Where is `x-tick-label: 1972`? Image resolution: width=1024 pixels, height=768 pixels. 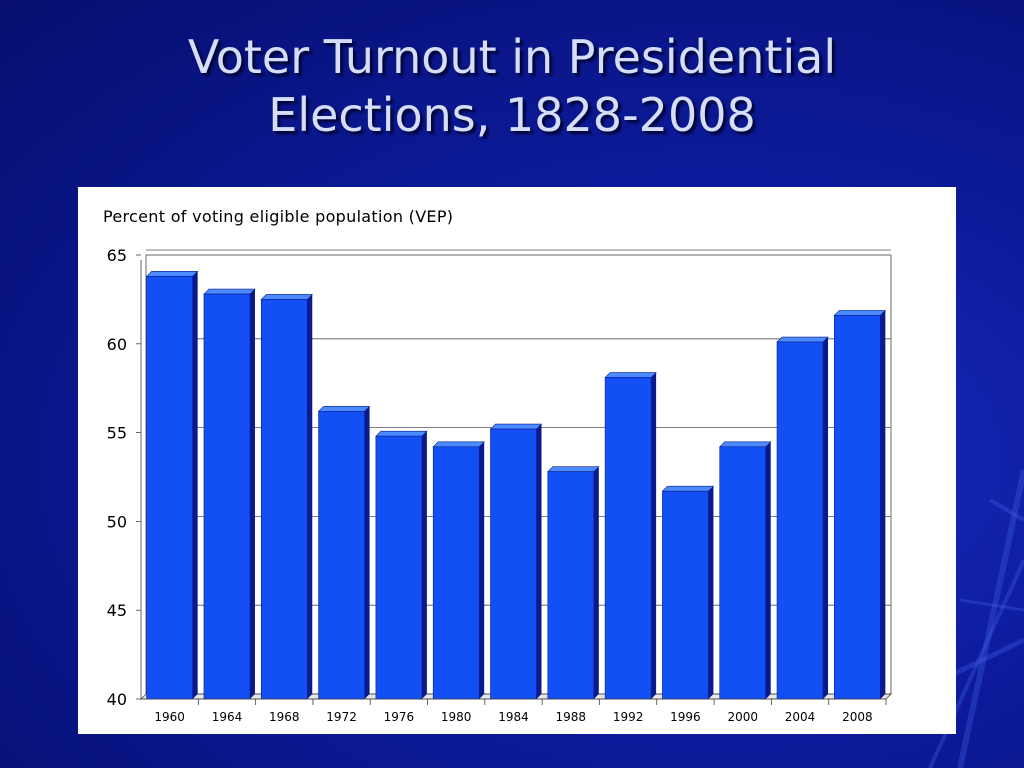 x-tick-label: 1972 is located at coordinates (341, 717).